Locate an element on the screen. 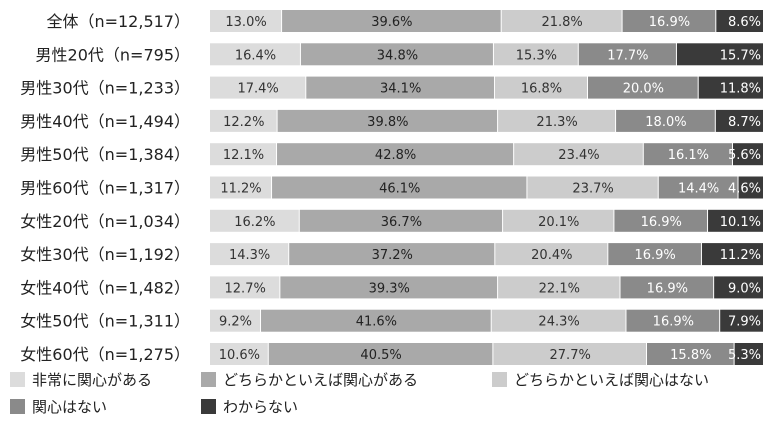 The width and height of the screenshot is (772, 424). bar-value-label: 27.7% is located at coordinates (570, 355).